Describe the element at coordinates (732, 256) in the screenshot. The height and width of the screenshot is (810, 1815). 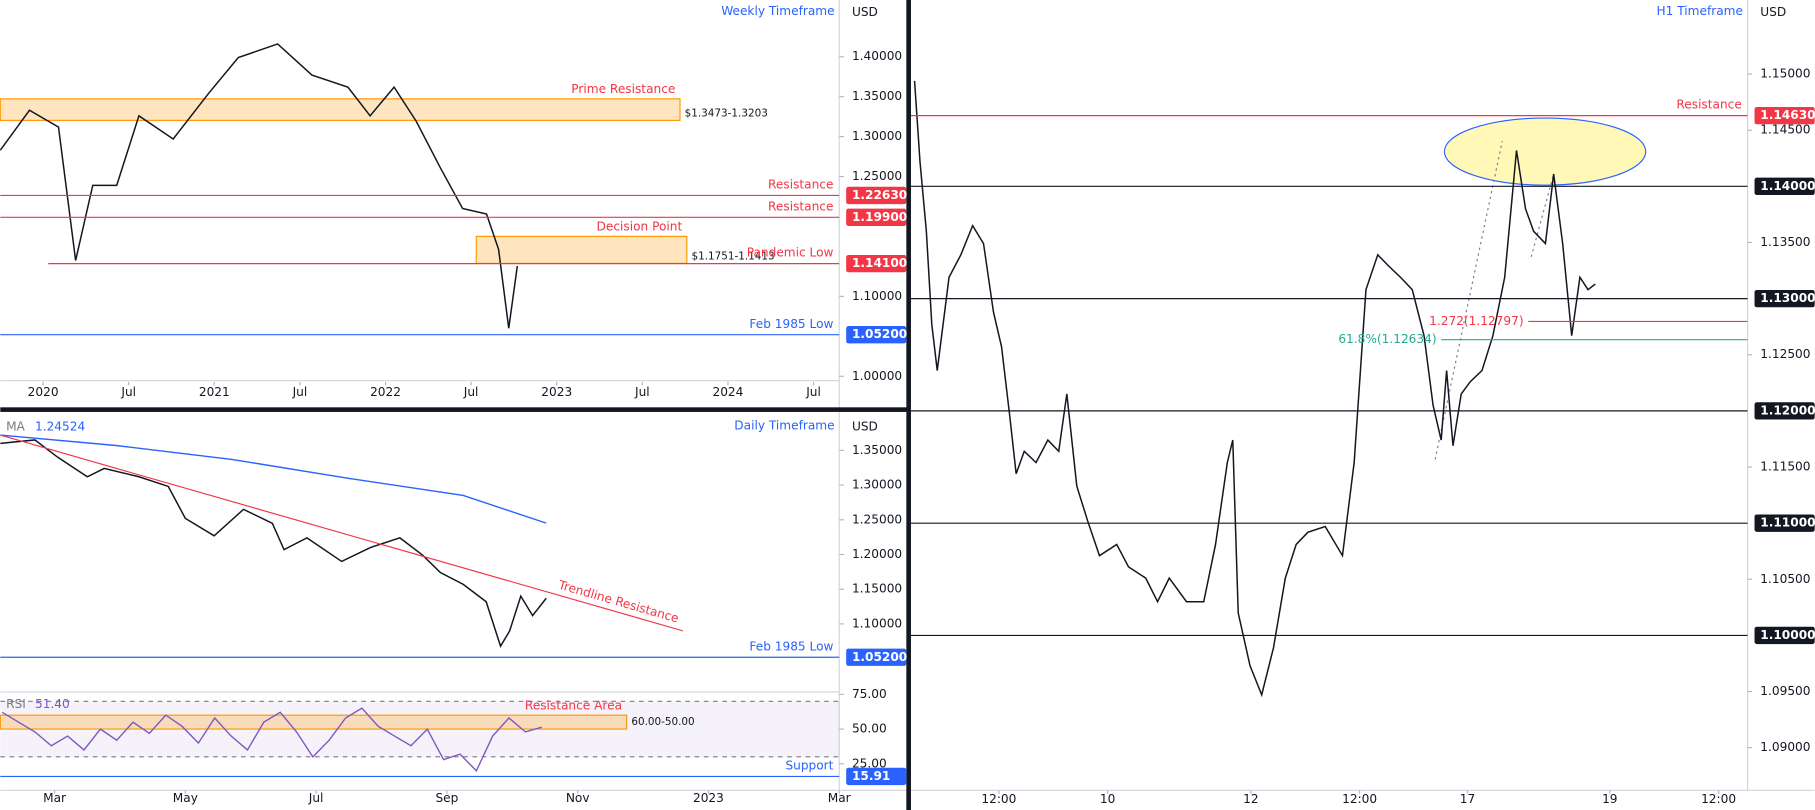
I see `zone-range-label: $1.1751-1.1413` at that location.